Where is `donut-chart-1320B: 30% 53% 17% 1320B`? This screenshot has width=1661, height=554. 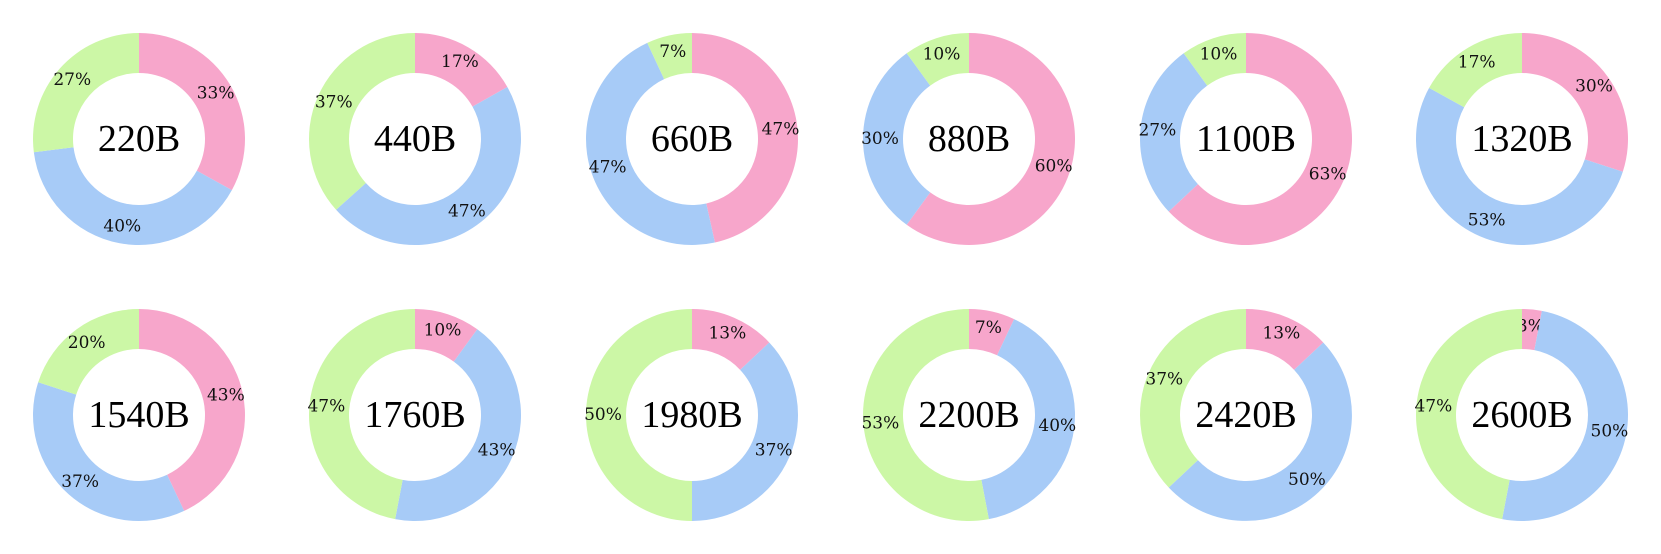 donut-chart-1320B: 30% 53% 17% 1320B is located at coordinates (1522, 139).